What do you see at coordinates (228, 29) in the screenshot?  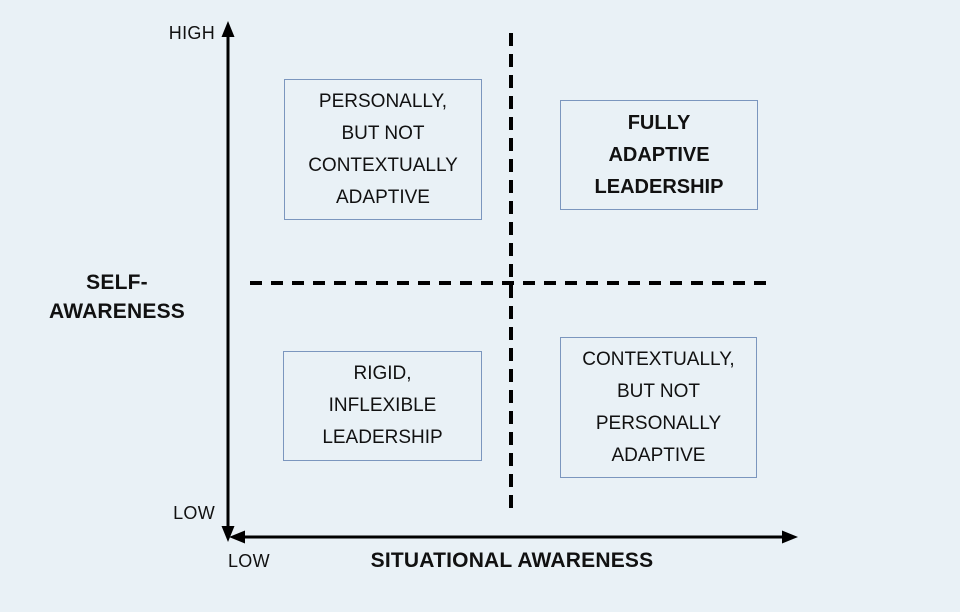 I see `y-axis-arrow-up-icon` at bounding box center [228, 29].